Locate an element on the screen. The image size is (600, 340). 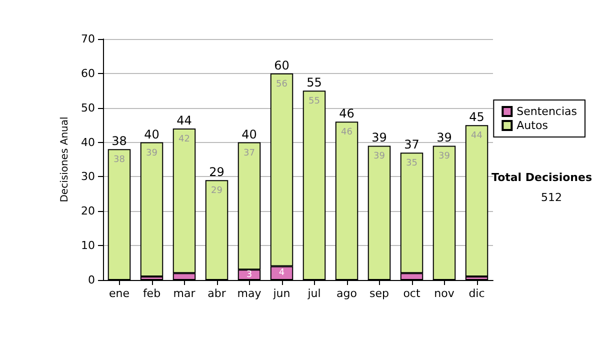
data-label: 37 is located at coordinates (249, 153).